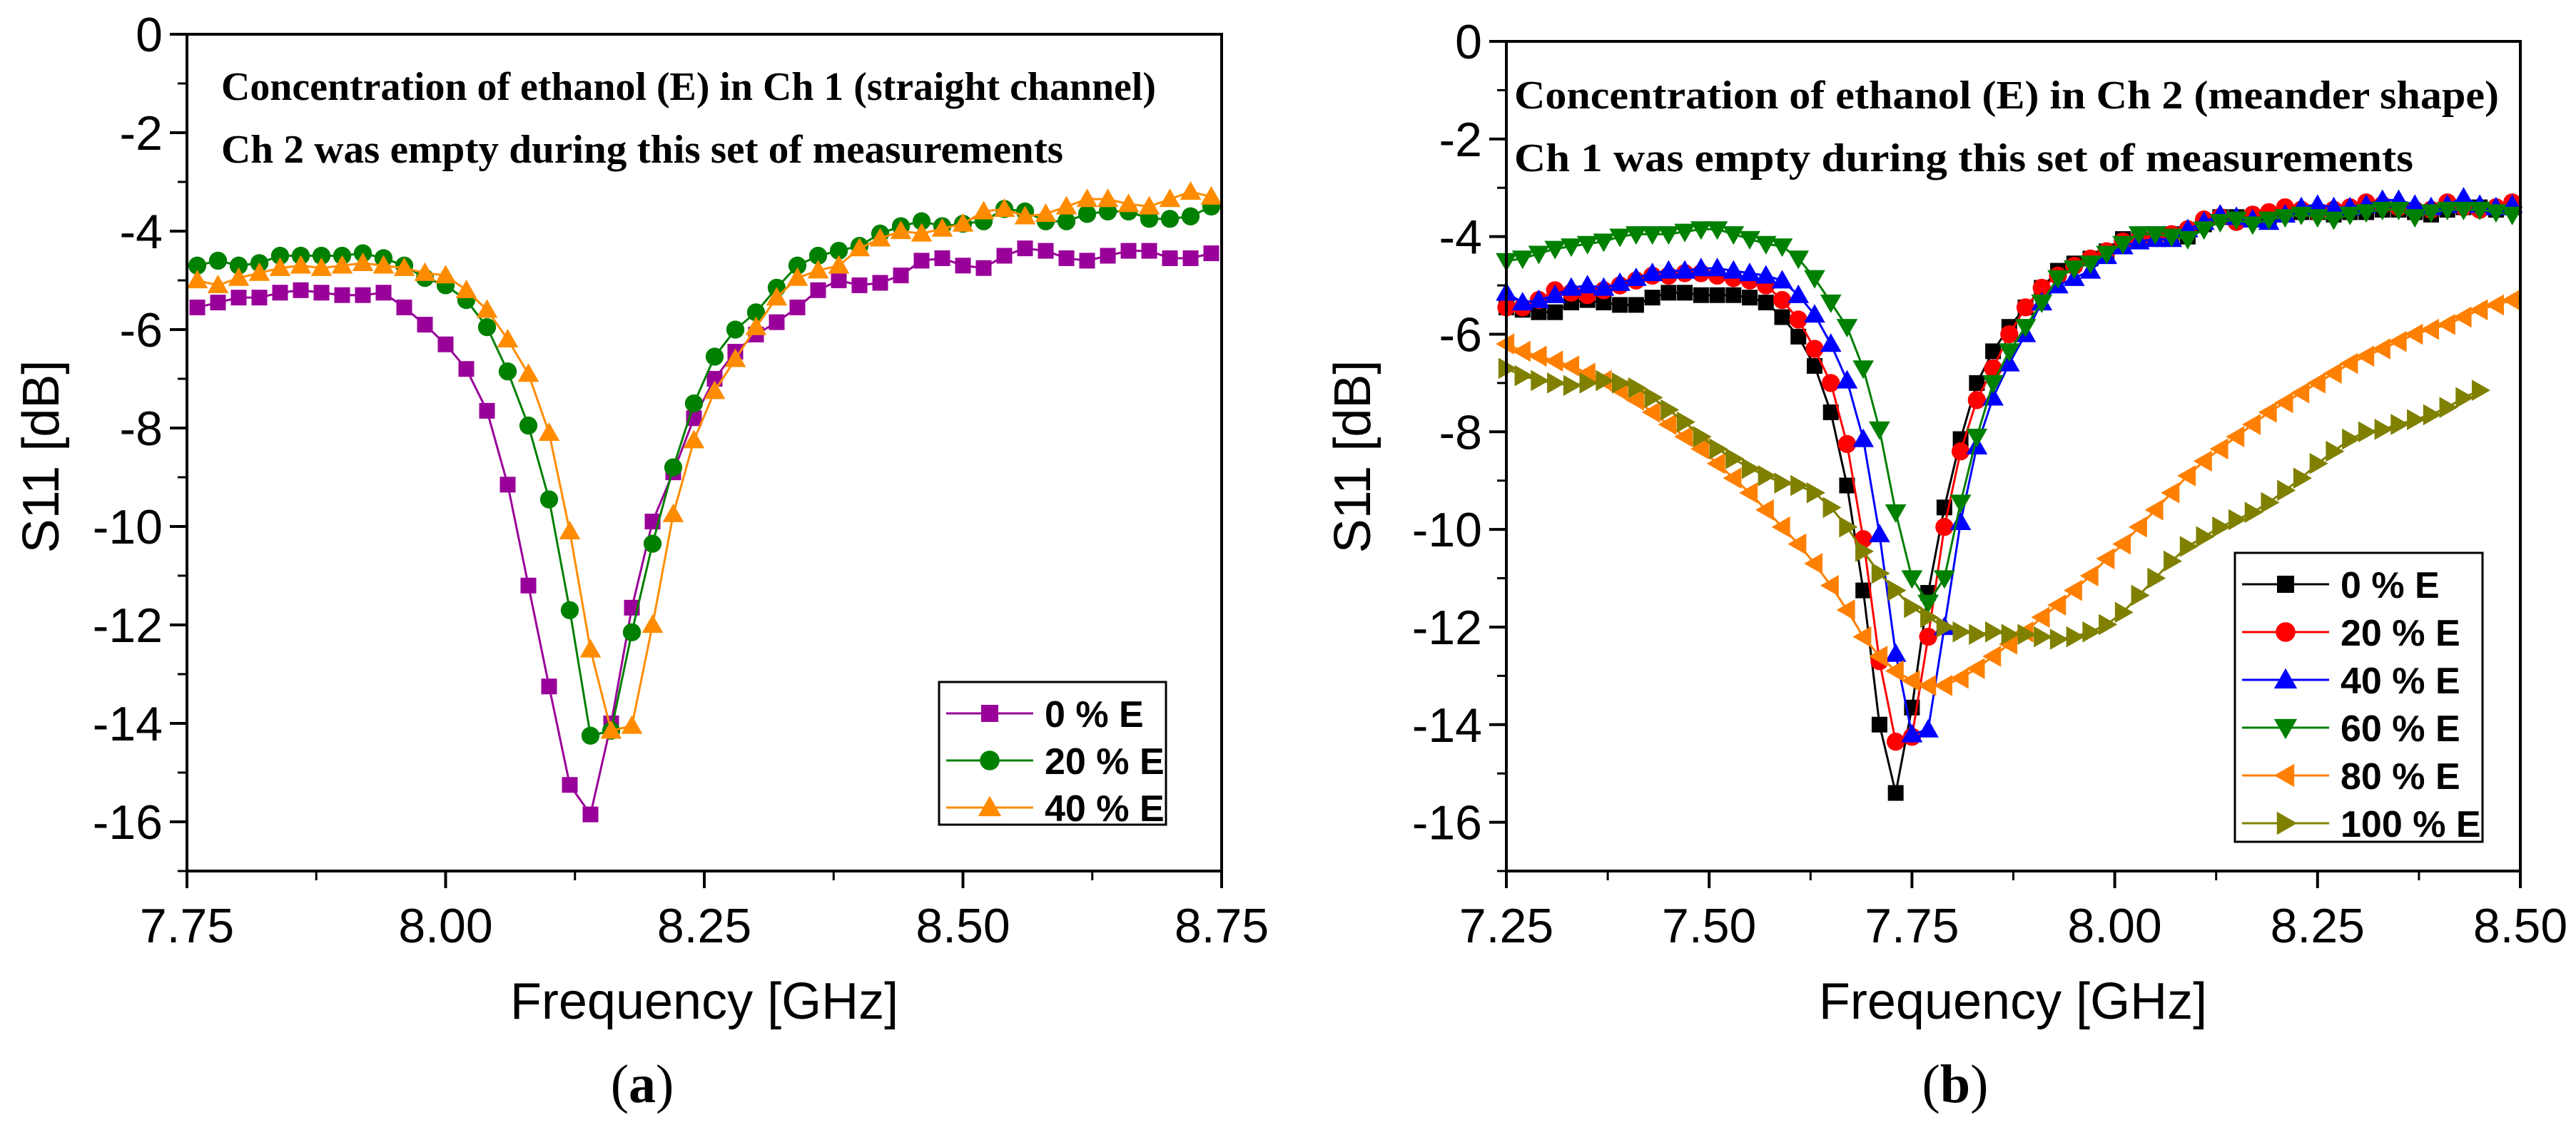  Describe the element at coordinates (141, 429) in the screenshot. I see `y-tick-label: -8` at that location.